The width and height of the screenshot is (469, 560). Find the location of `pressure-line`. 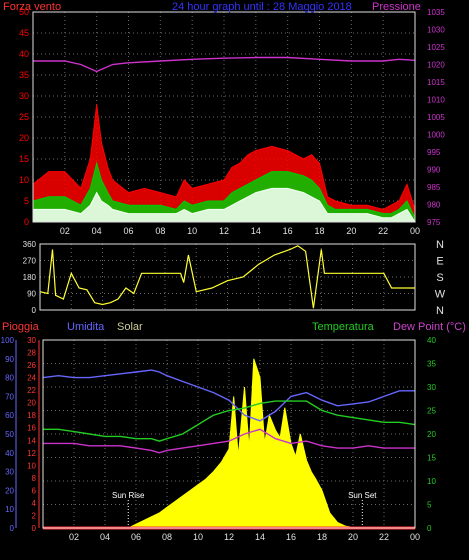

pressure-line is located at coordinates (224, 64).